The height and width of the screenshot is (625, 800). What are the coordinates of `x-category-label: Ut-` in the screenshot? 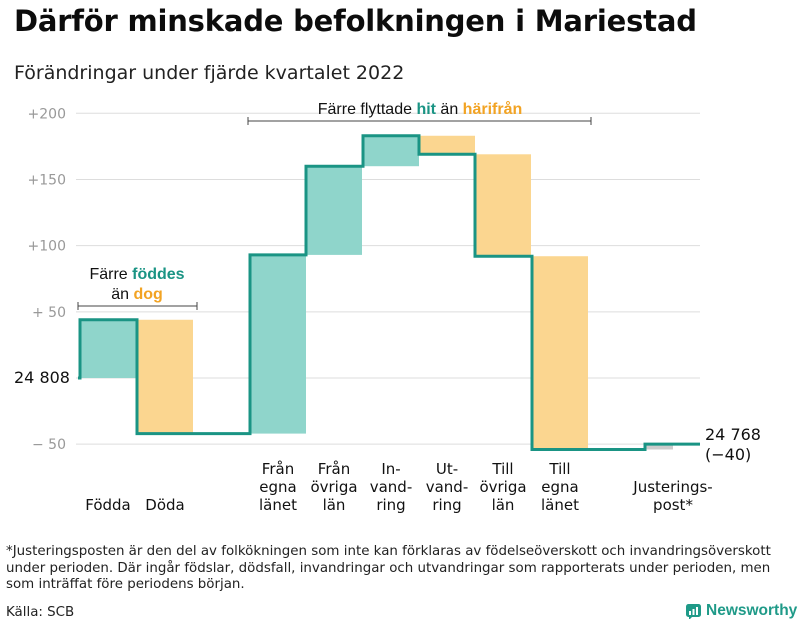 It's located at (447, 469).